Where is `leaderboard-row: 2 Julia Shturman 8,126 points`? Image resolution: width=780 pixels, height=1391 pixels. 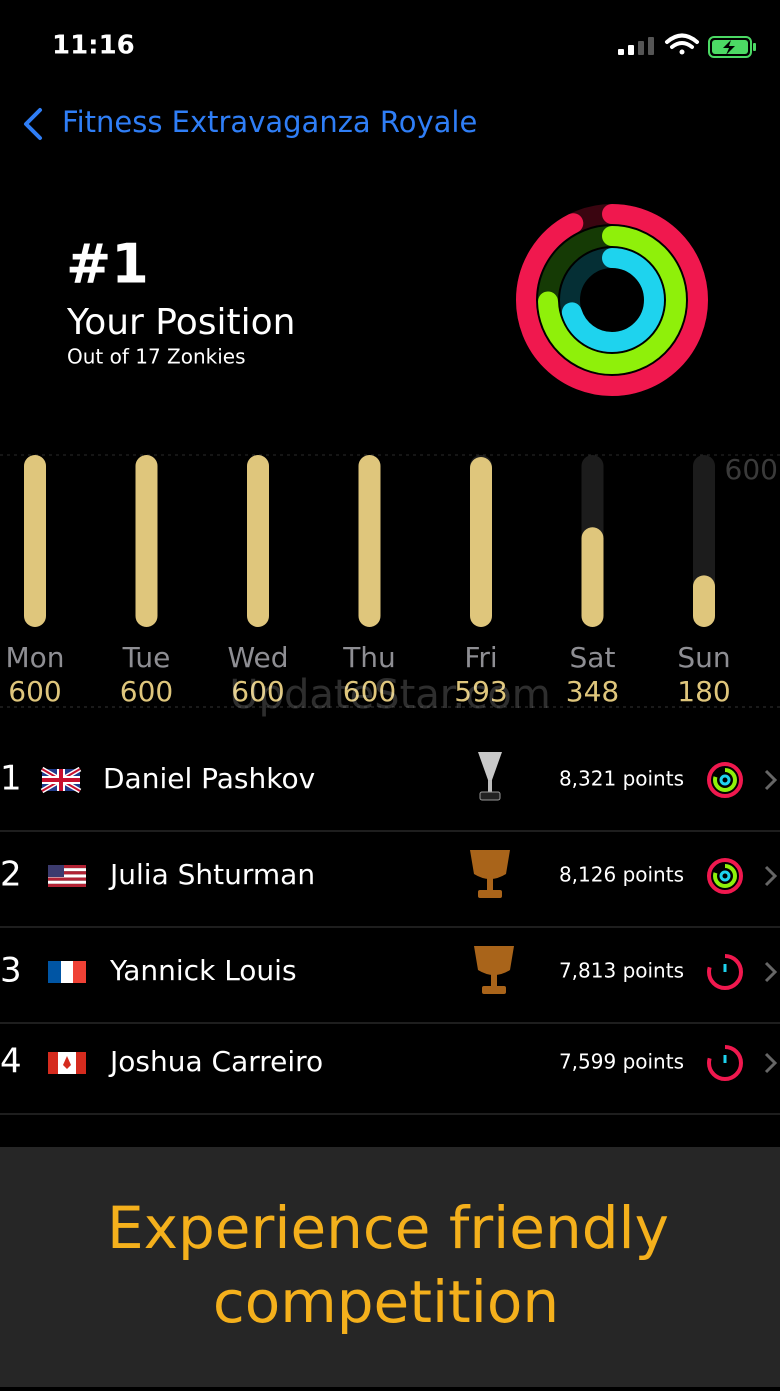
leaderboard-row: 2 Julia Shturman 8,126 points is located at coordinates (390, 889).